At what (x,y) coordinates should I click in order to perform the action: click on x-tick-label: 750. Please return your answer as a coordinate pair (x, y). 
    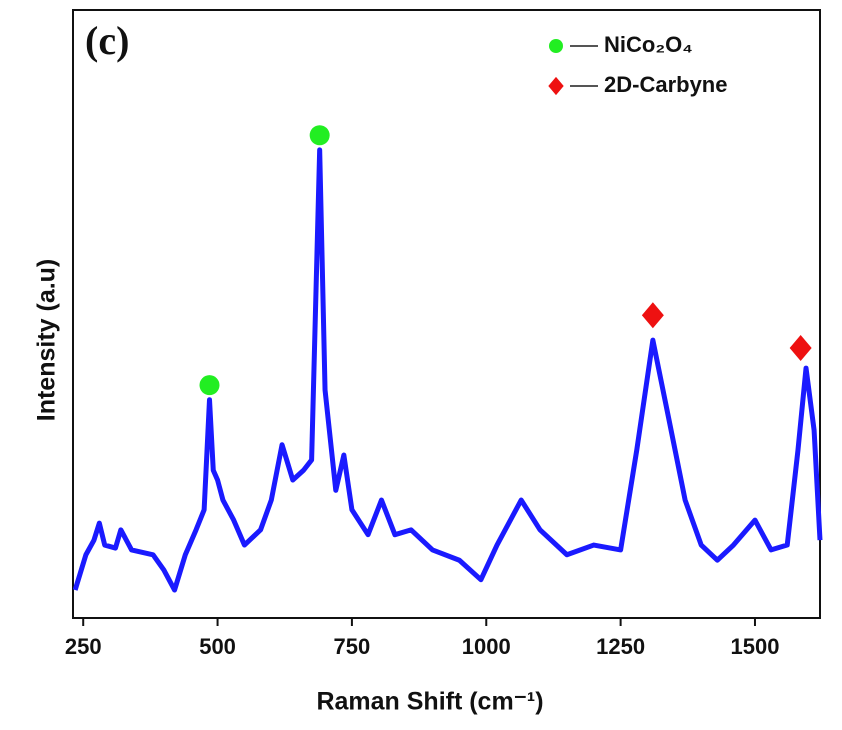
    Looking at the image, I should click on (352, 646).